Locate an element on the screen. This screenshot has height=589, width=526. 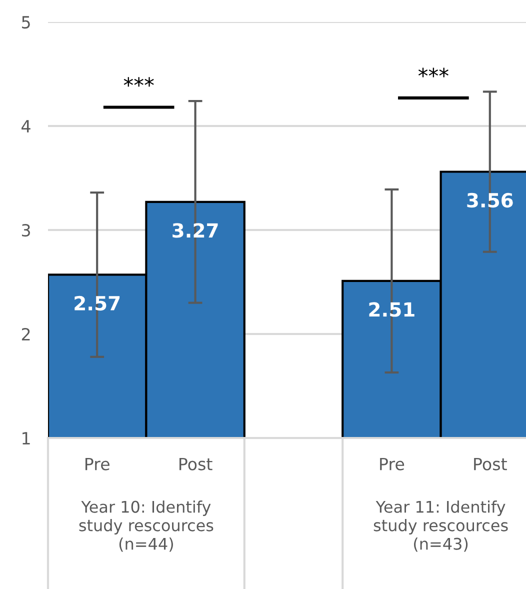
y-tick-label: 3 is located at coordinates (26, 230).